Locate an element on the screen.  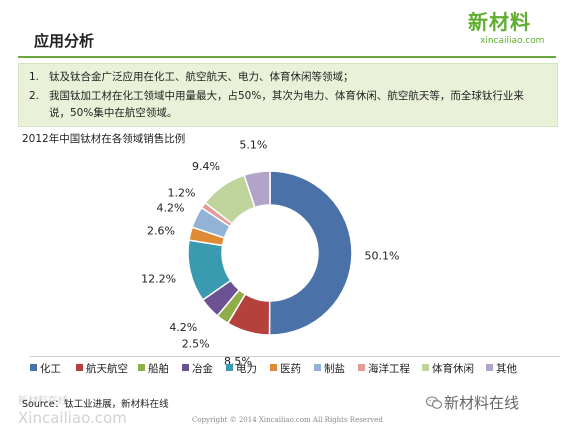
data-label-10: 5.1% is located at coordinates (253, 144).